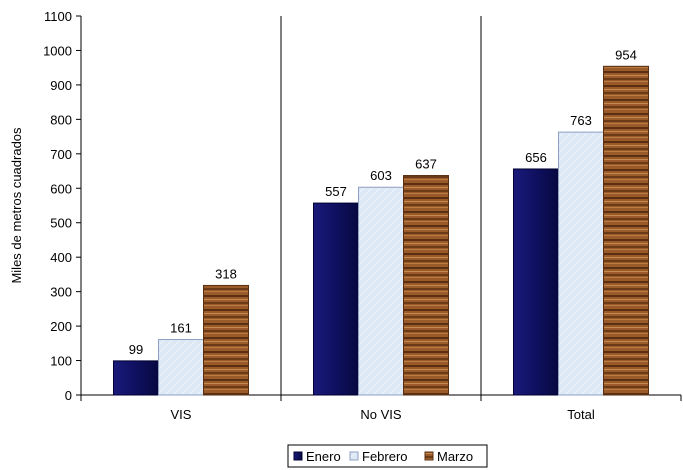  Describe the element at coordinates (181, 367) in the screenshot. I see `bar-febrero-vis` at that location.